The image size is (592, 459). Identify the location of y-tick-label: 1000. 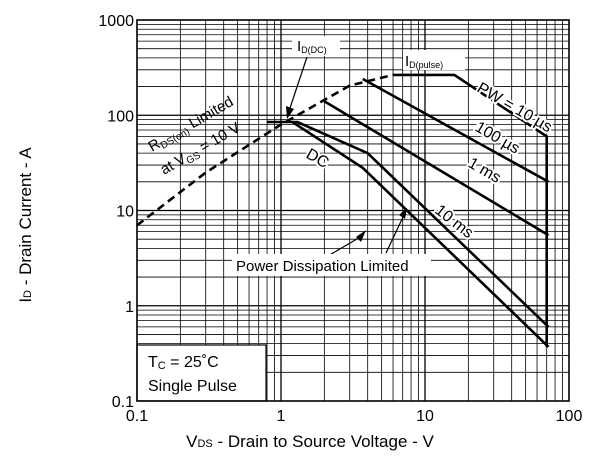
(116, 21).